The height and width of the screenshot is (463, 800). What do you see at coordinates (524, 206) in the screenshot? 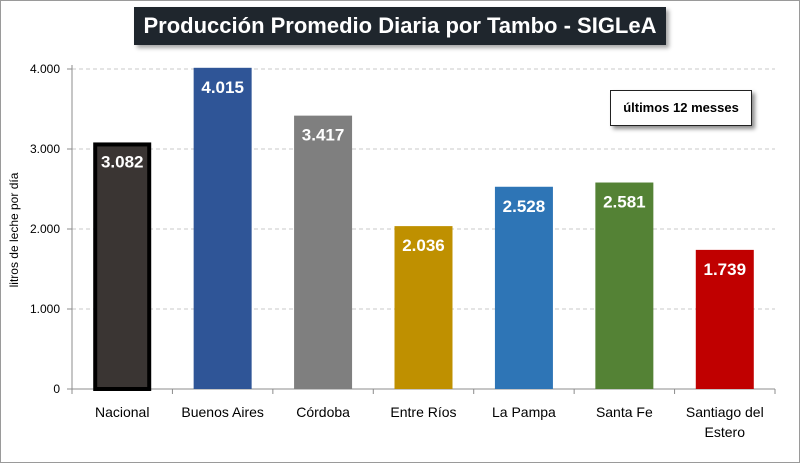
I see `value-label: 2.528` at bounding box center [524, 206].